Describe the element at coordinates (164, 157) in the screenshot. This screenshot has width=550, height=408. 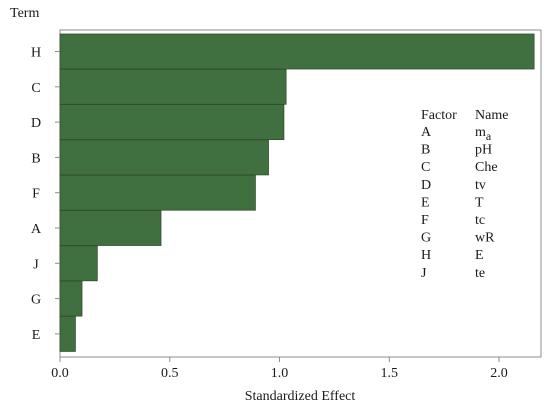
I see `bar-B` at that location.